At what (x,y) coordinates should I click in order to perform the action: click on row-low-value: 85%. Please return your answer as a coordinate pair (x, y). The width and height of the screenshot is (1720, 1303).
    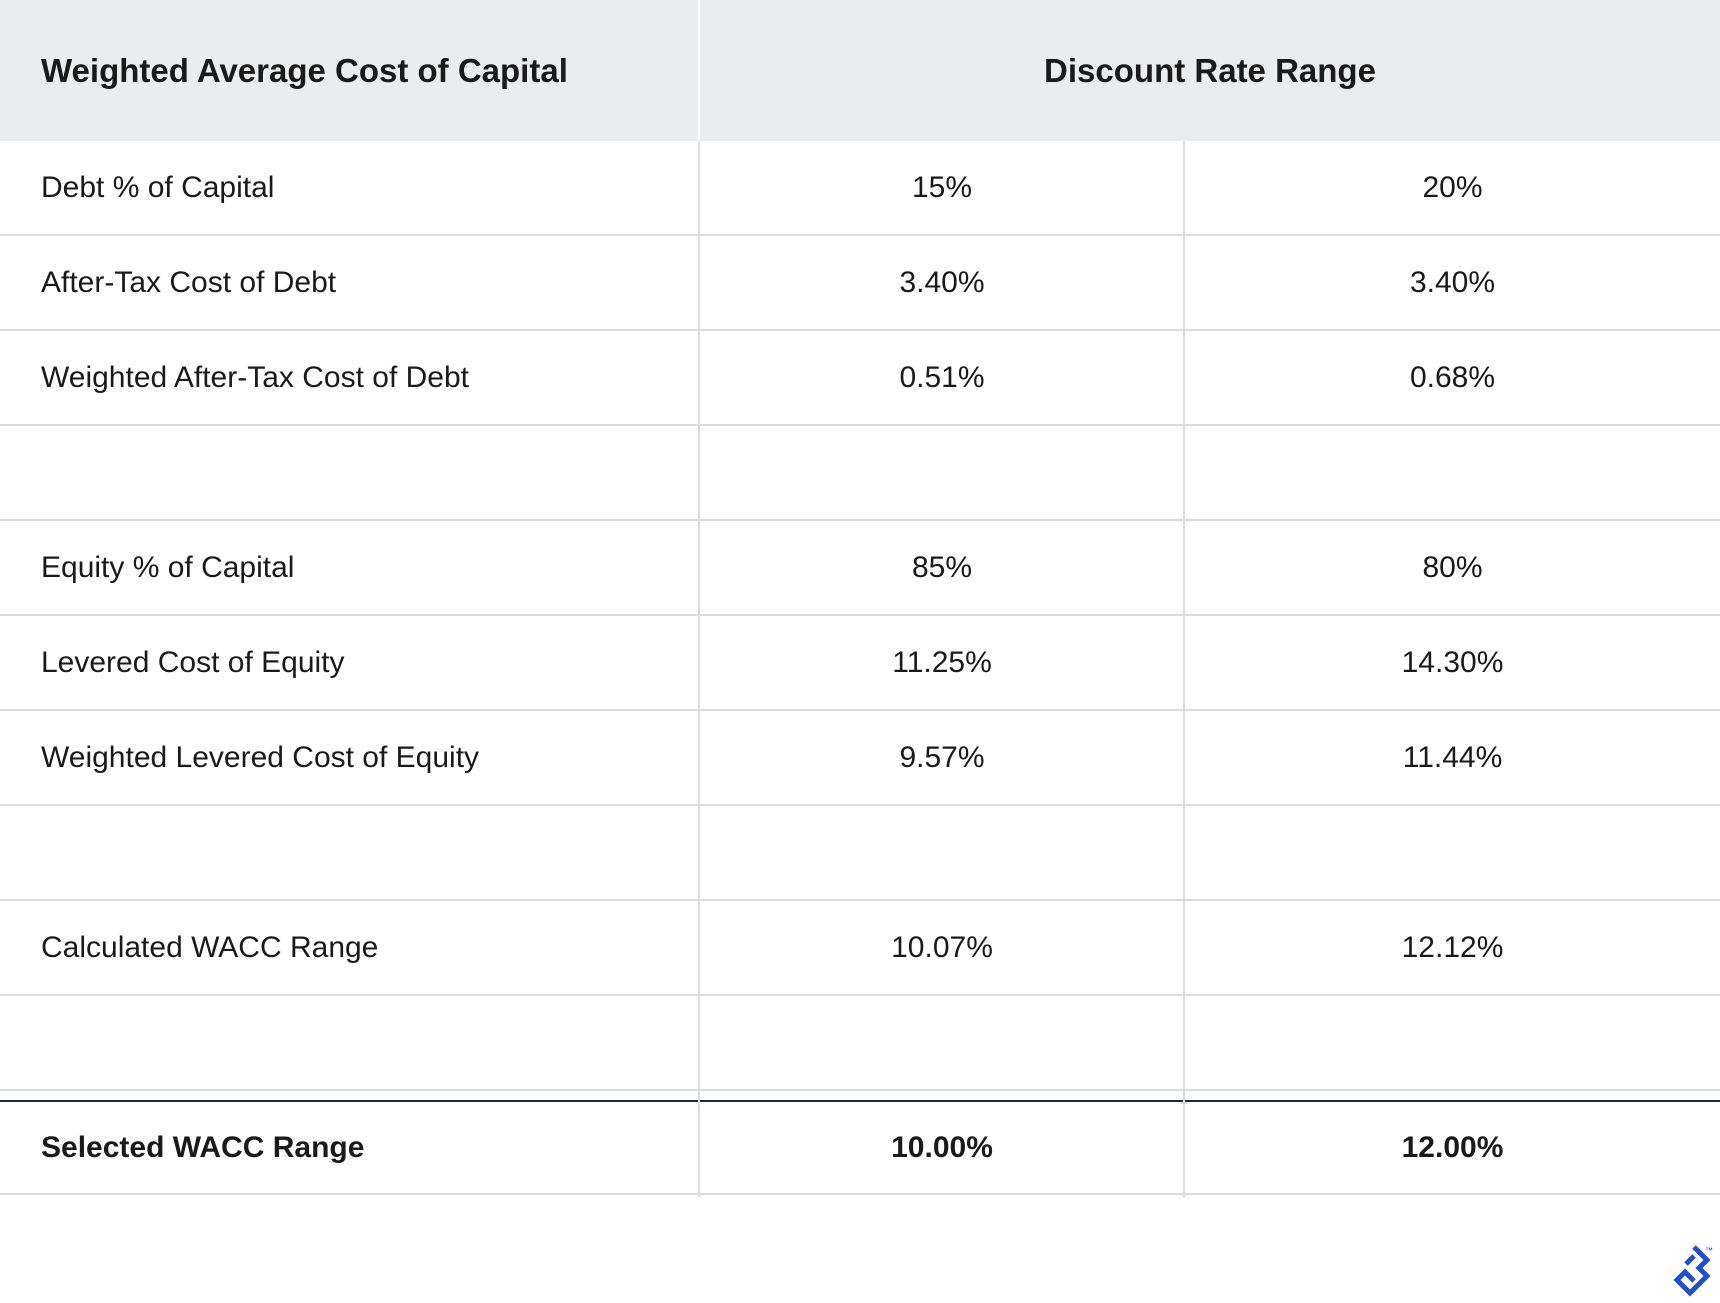
    Looking at the image, I should click on (942, 567).